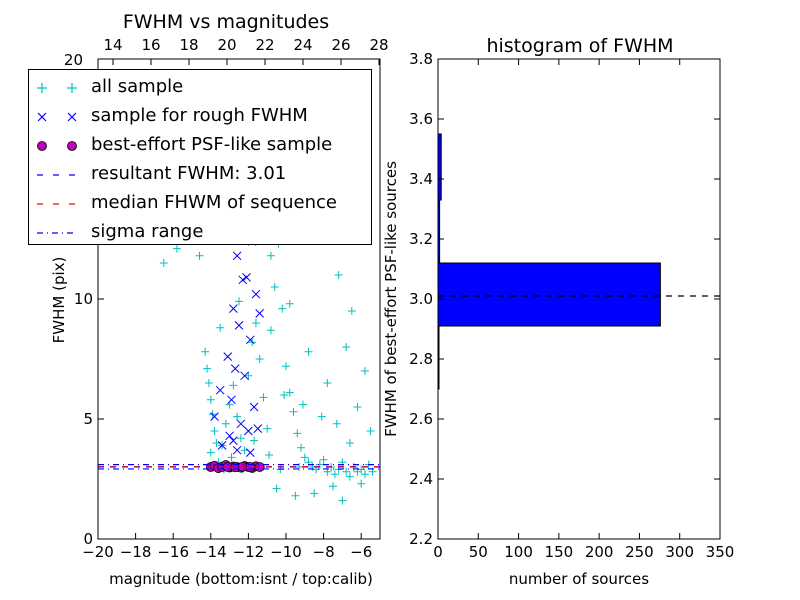 The height and width of the screenshot is (600, 800). I want to click on legend-symbol-dashdot, so click(57, 233).